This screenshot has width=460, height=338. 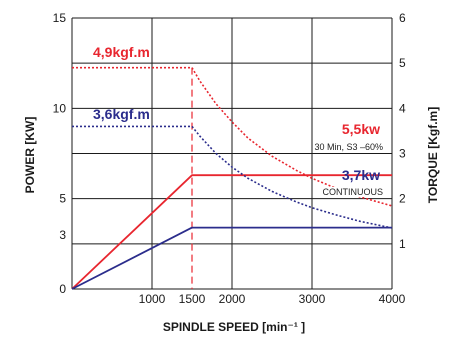 I want to click on y-right-tick-label: 4, so click(x=402, y=108).